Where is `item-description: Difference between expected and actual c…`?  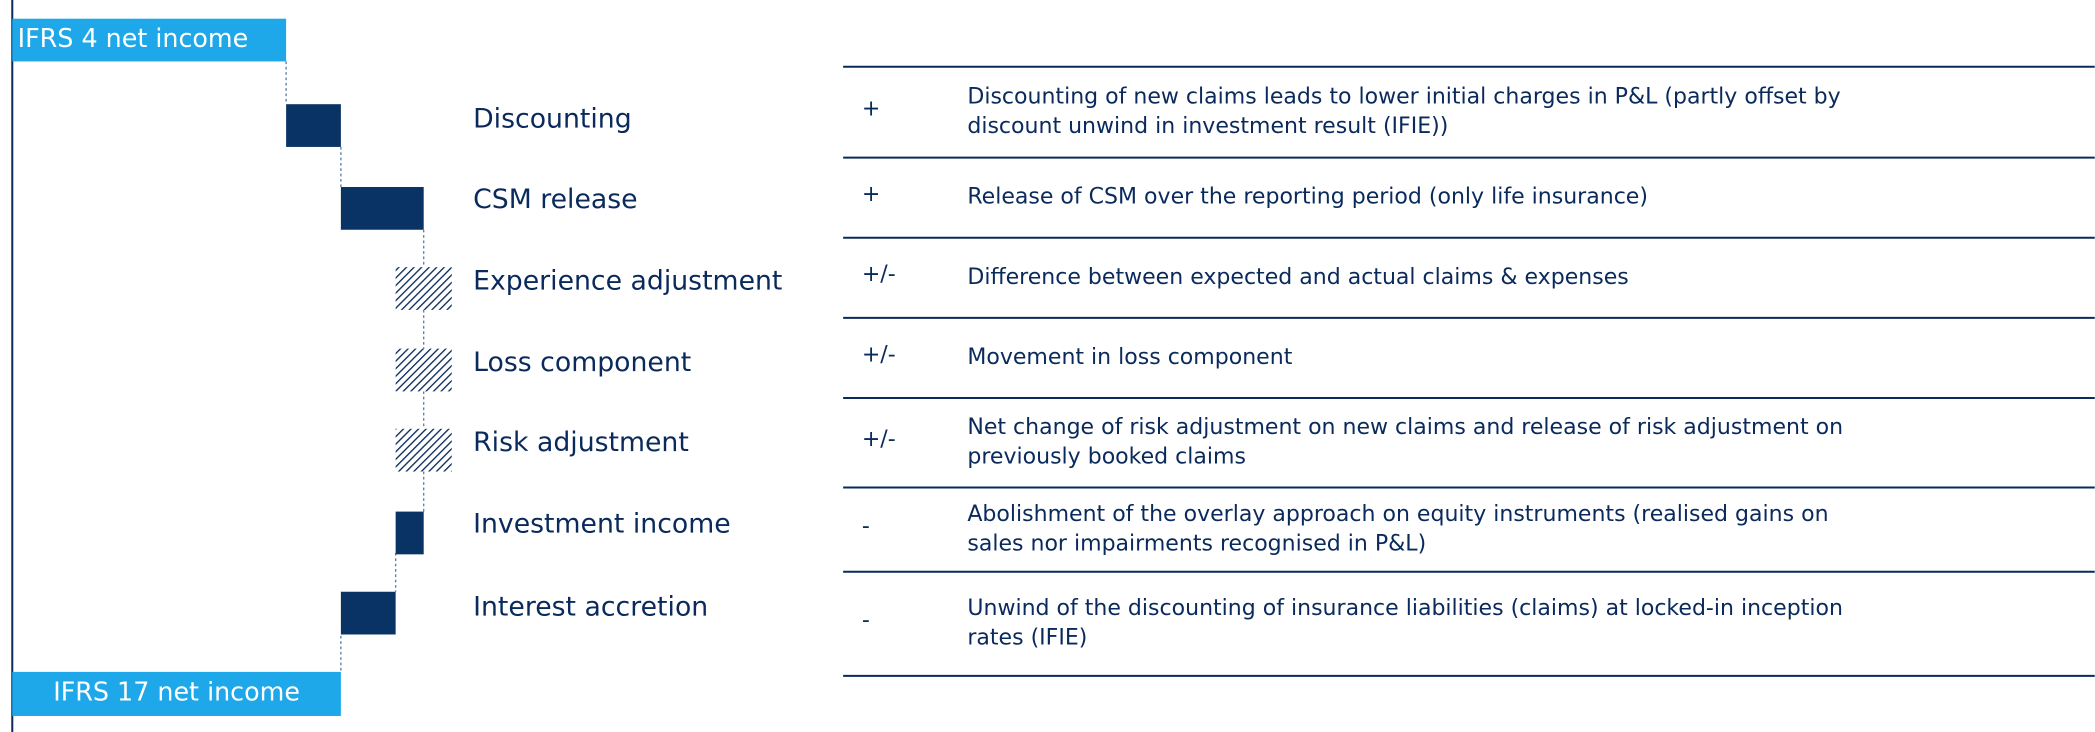 item-description: Difference between expected and actual c… is located at coordinates (1297, 277).